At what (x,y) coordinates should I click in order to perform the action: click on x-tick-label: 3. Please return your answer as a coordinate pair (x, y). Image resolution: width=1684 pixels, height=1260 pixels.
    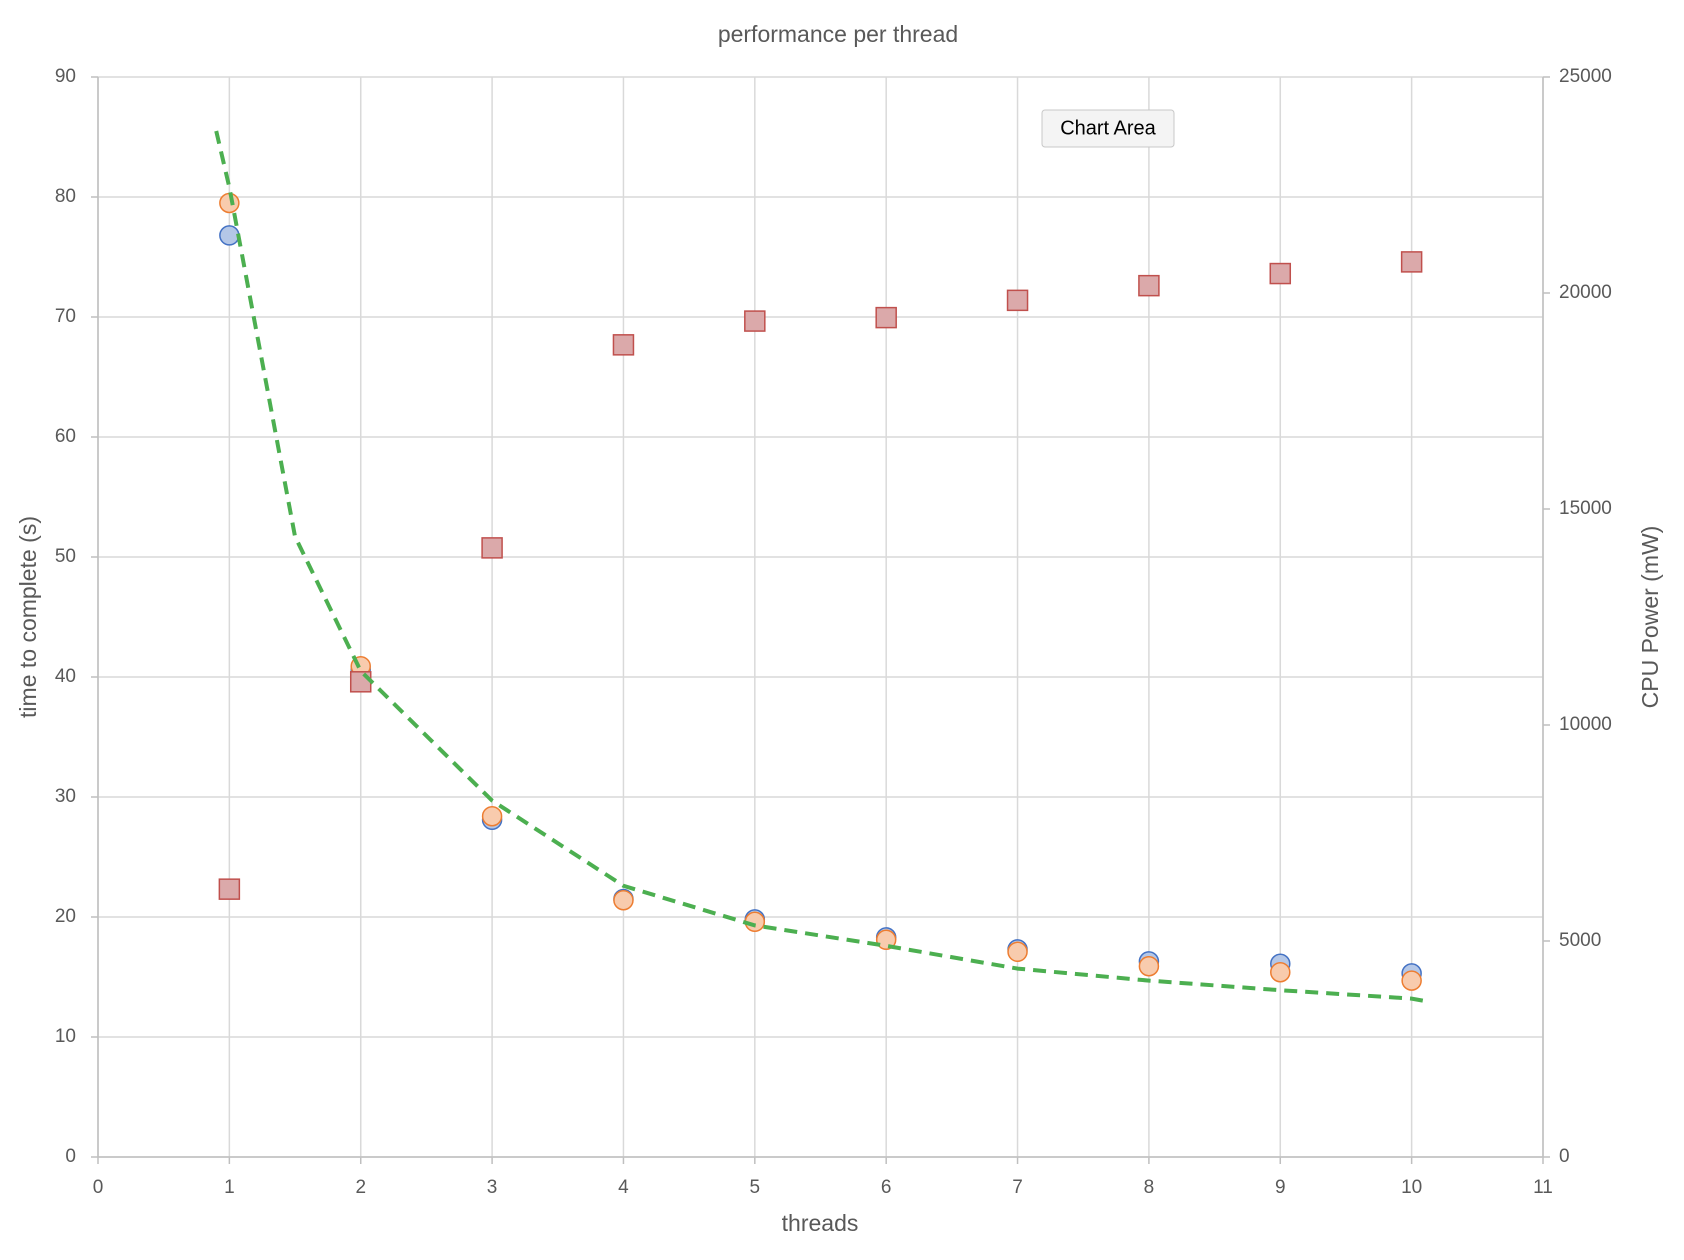
    Looking at the image, I should click on (492, 1187).